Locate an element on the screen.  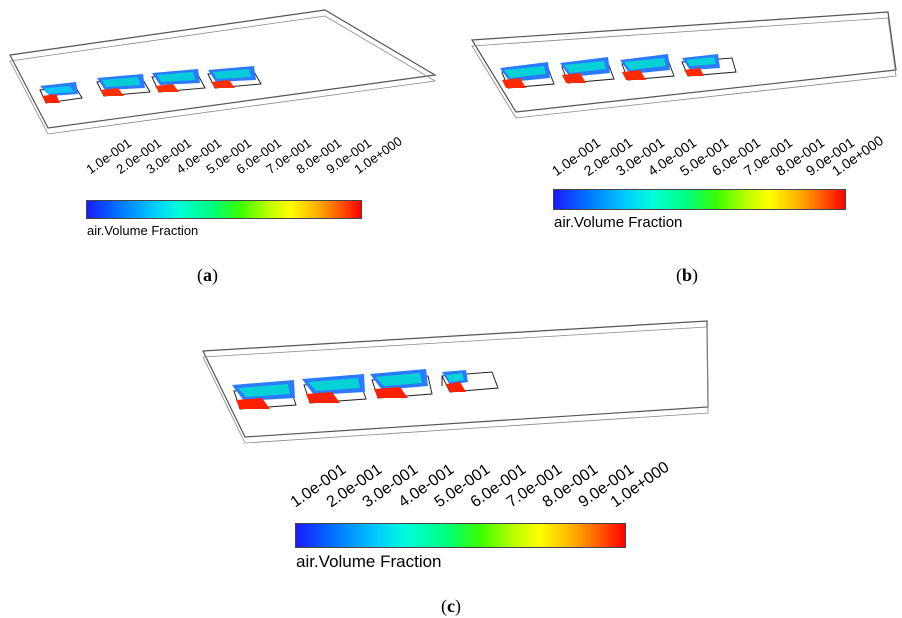
cavity-c4 is located at coordinates (470, 381).